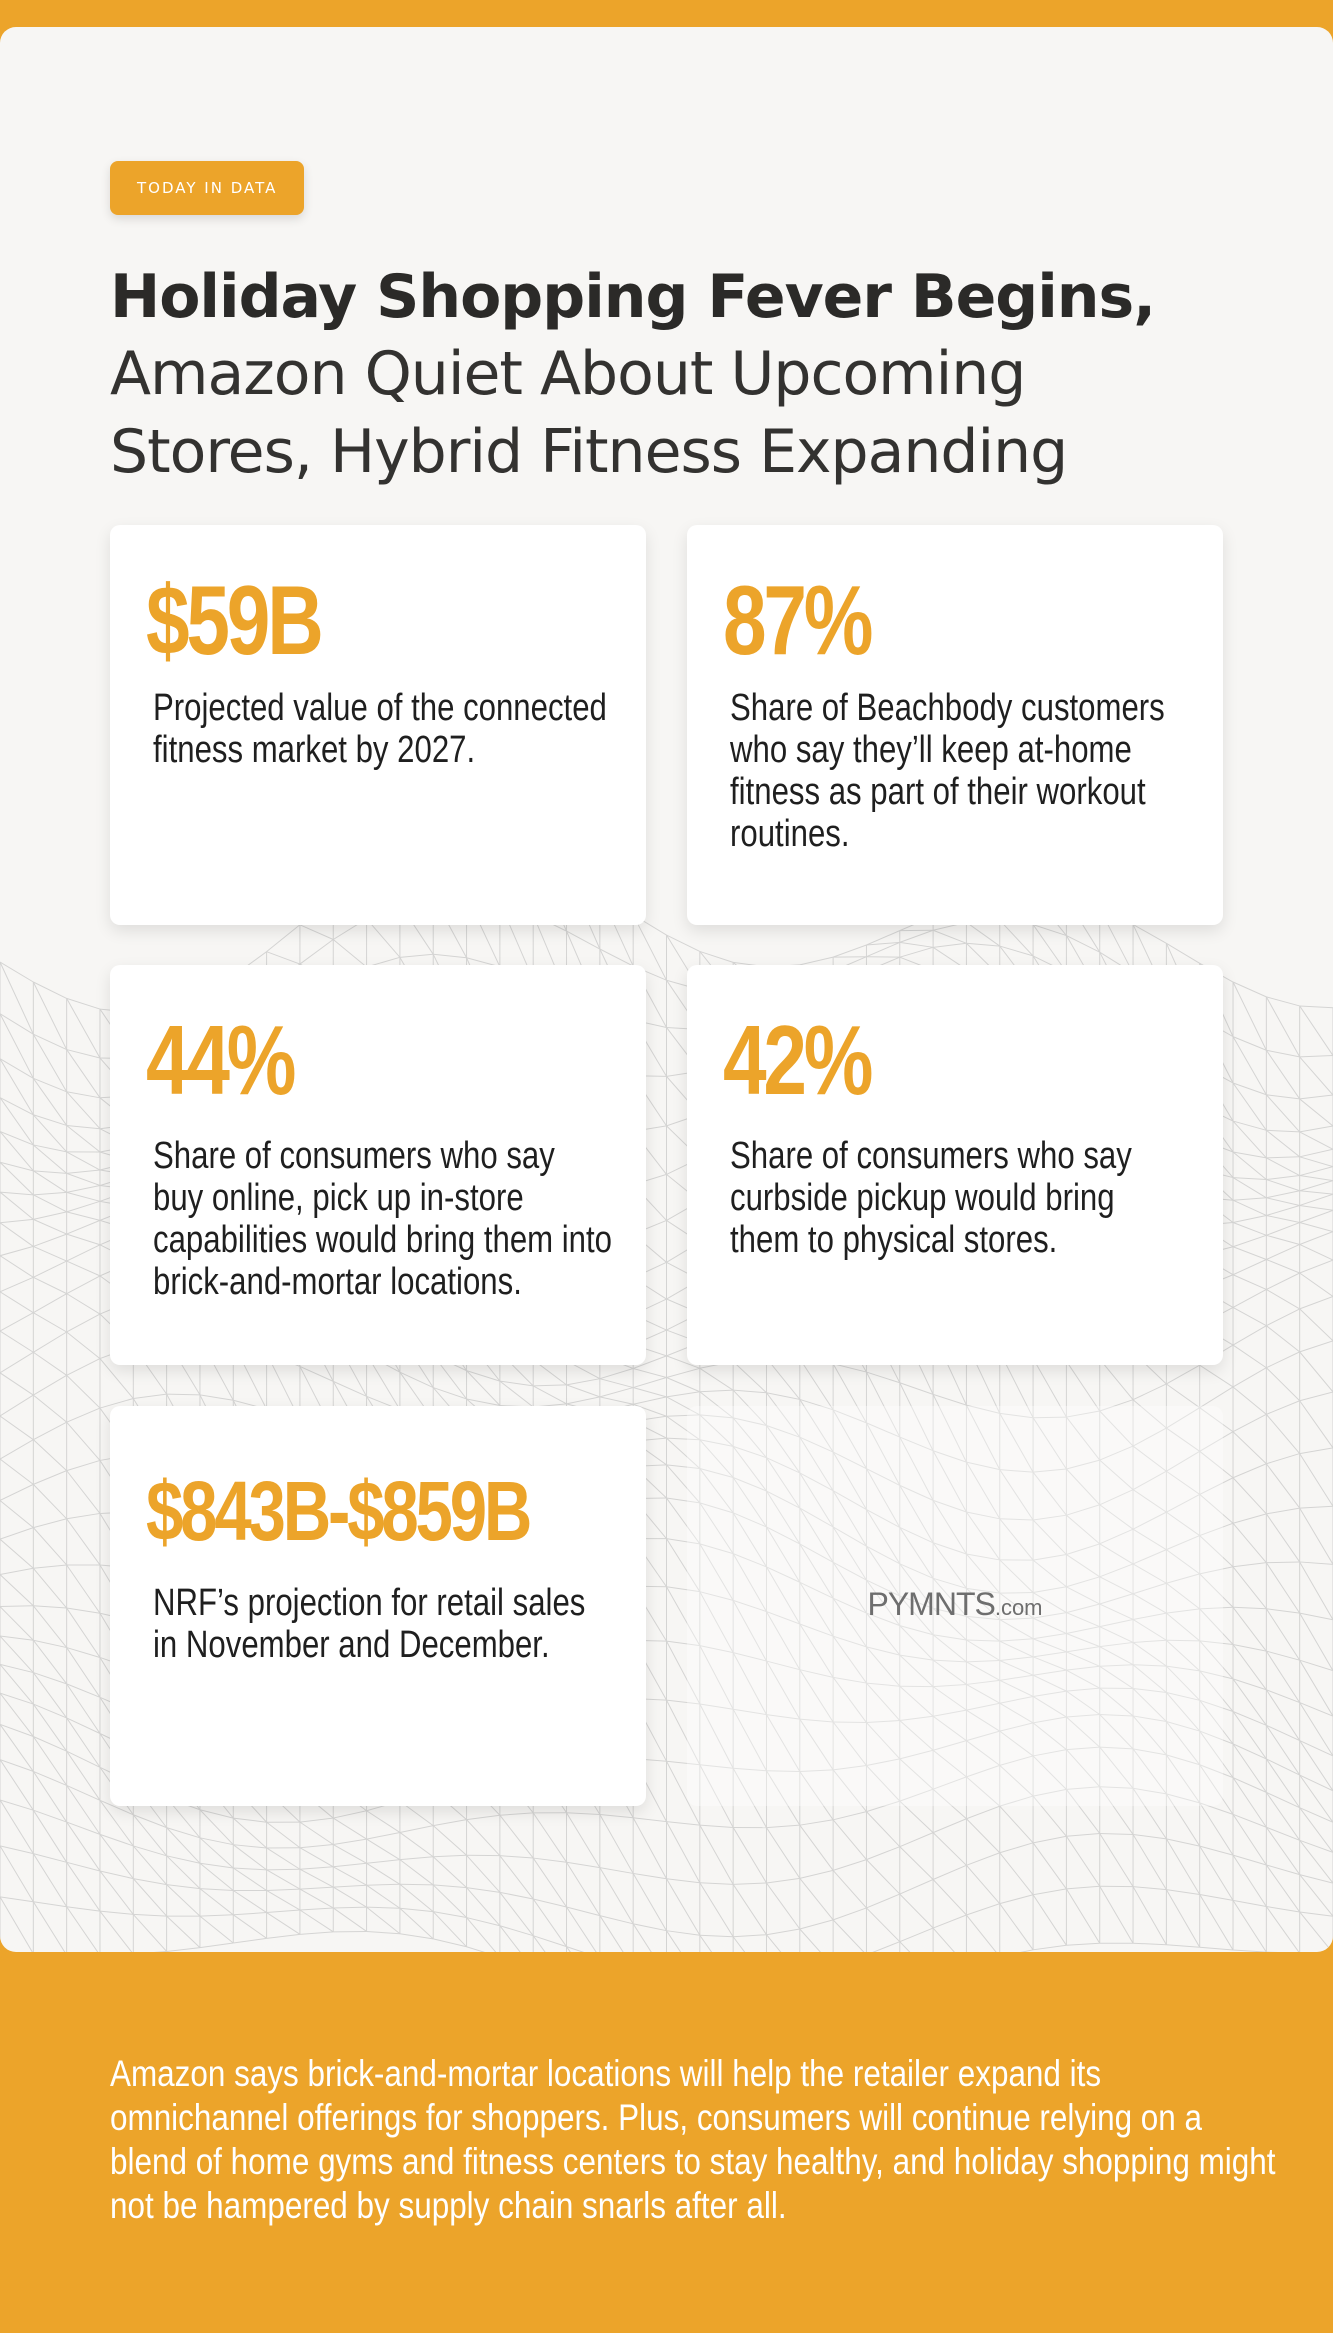  What do you see at coordinates (207, 188) in the screenshot?
I see `today-in-data-badge: TODAY IN DATA` at bounding box center [207, 188].